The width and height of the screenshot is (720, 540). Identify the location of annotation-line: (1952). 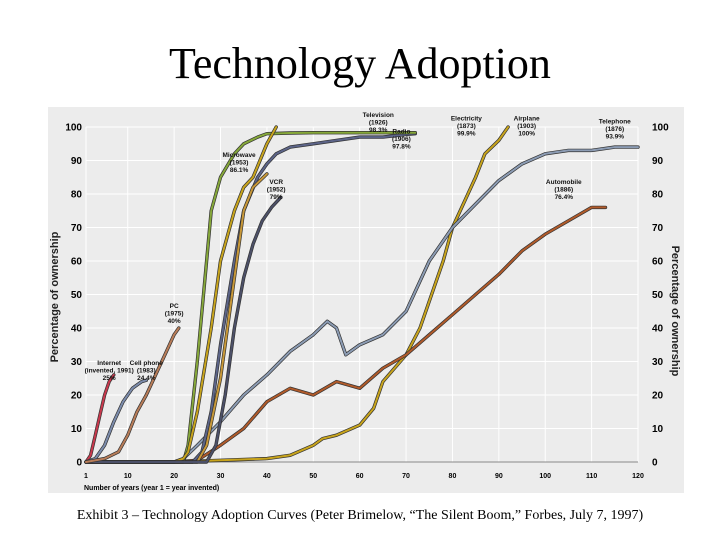
(276, 189).